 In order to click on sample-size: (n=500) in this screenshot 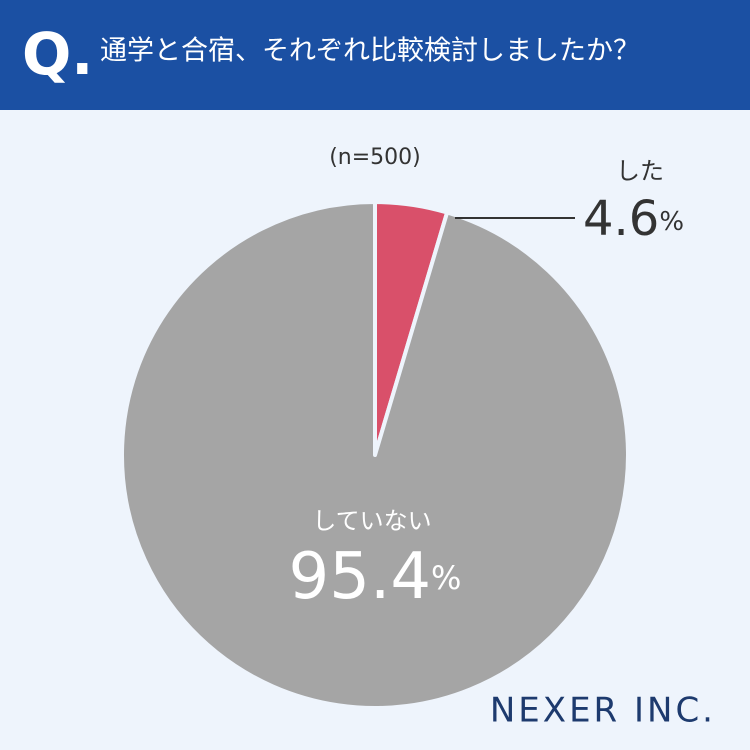, I will do `click(375, 157)`.